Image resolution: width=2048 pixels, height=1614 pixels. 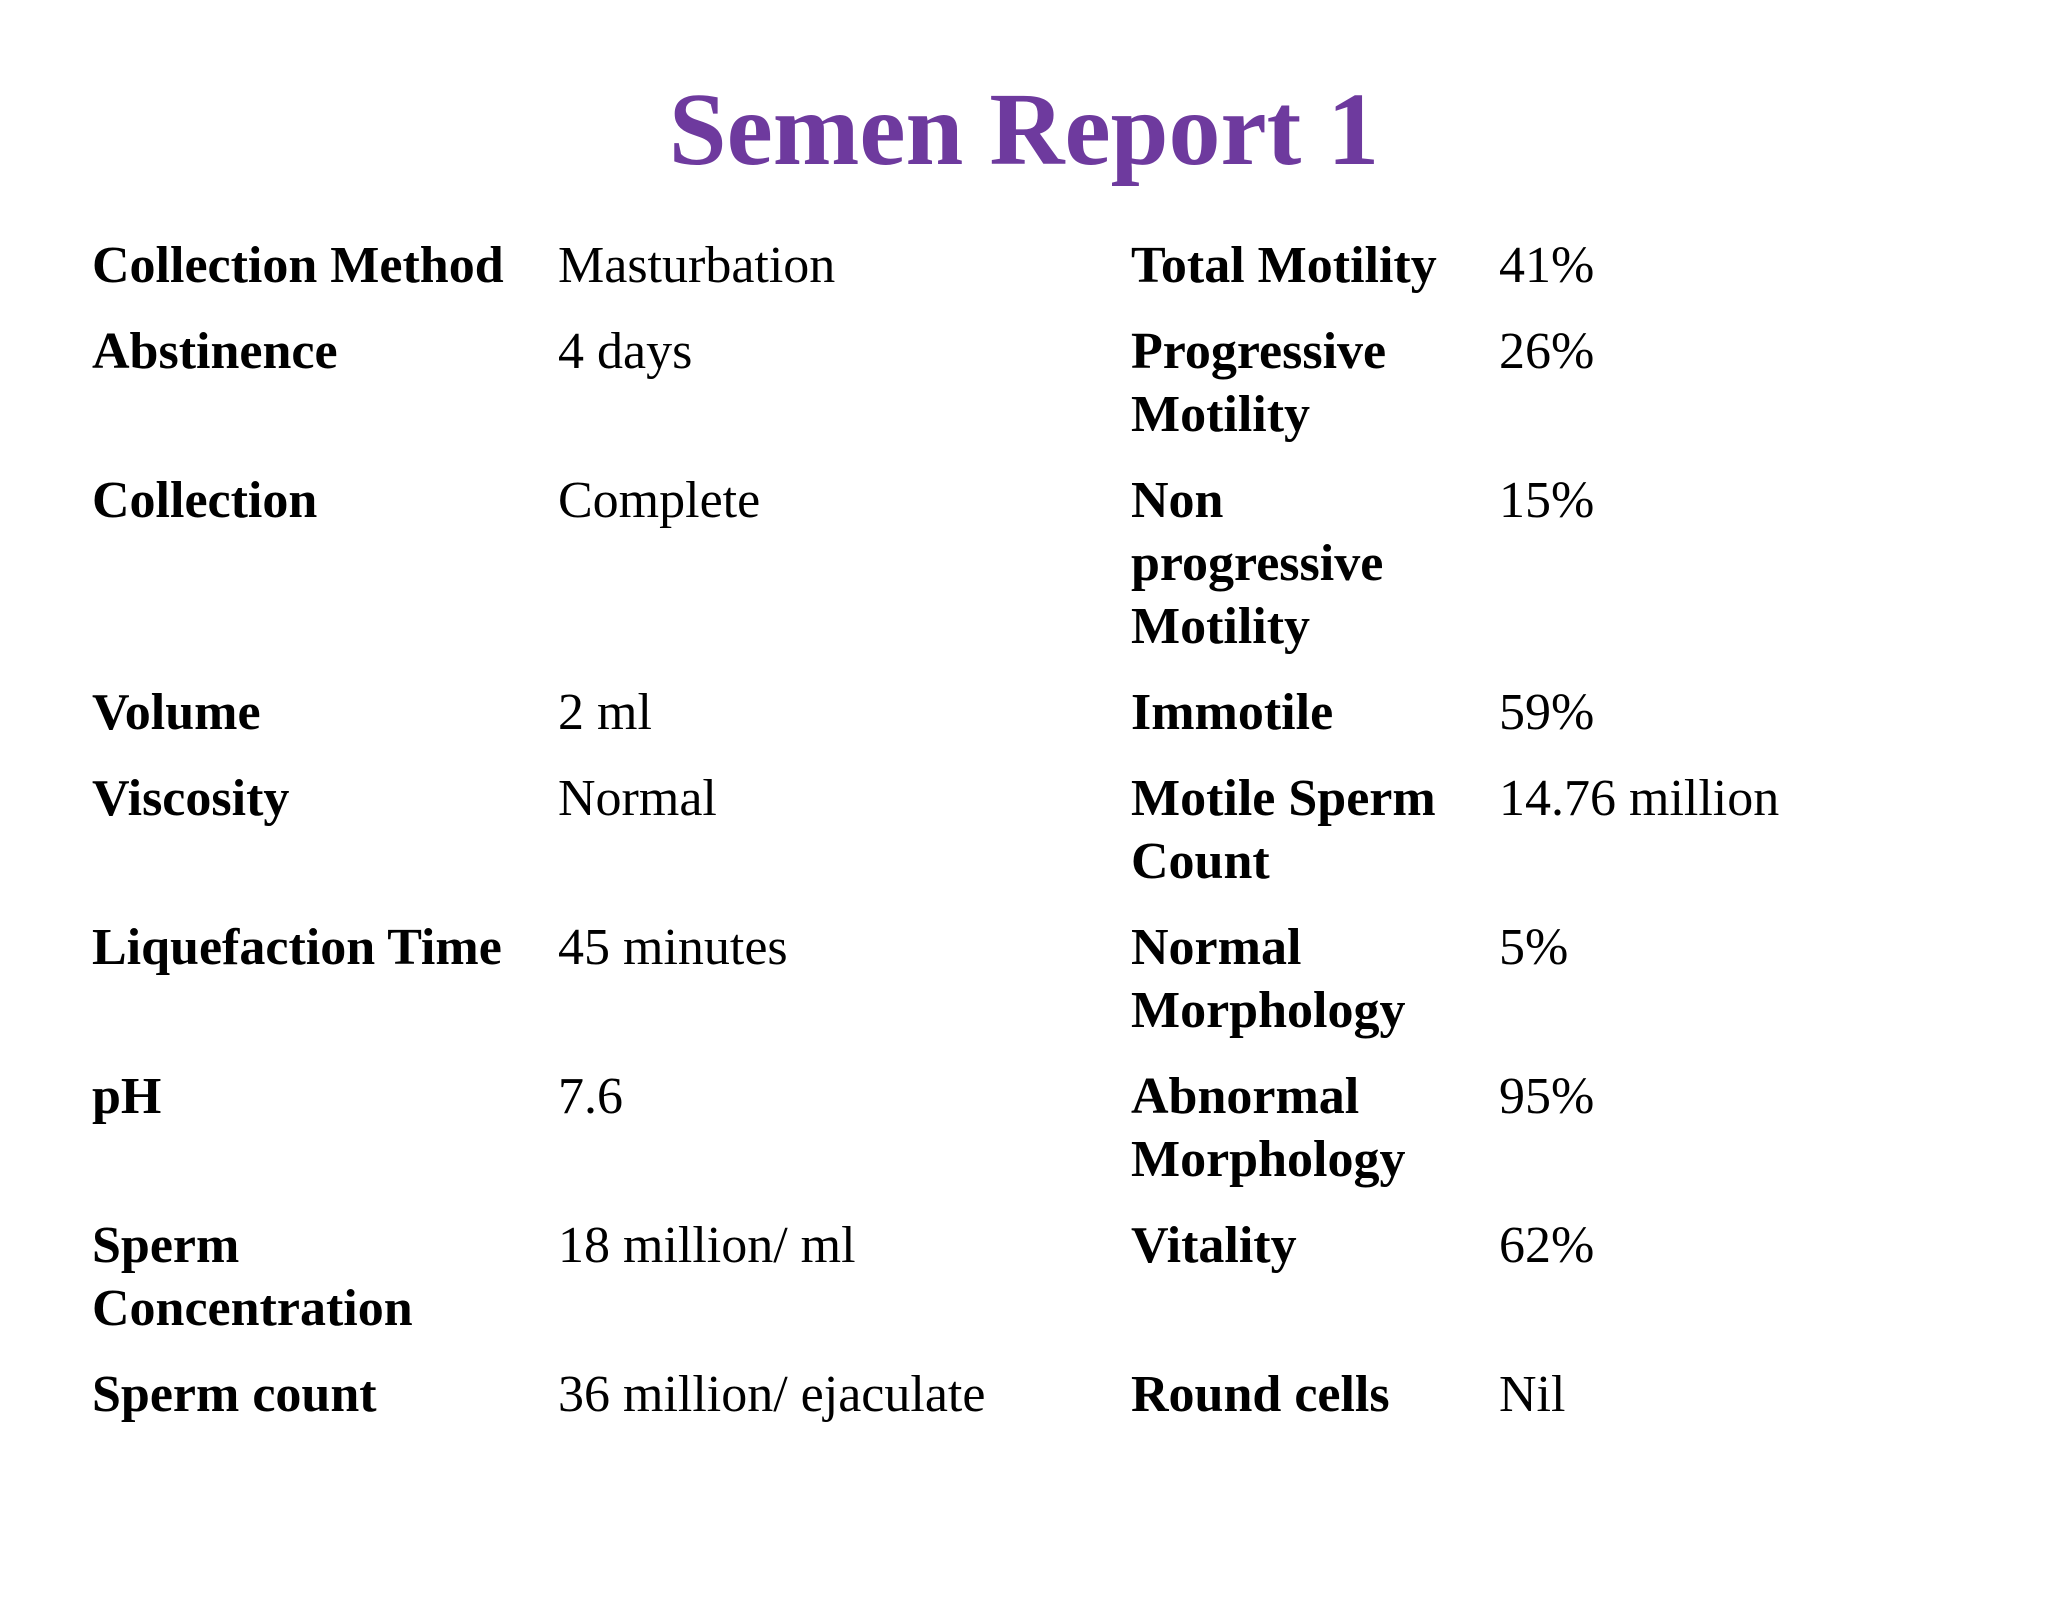 What do you see at coordinates (1024, 129) in the screenshot?
I see `page-title: Semen Report 1` at bounding box center [1024, 129].